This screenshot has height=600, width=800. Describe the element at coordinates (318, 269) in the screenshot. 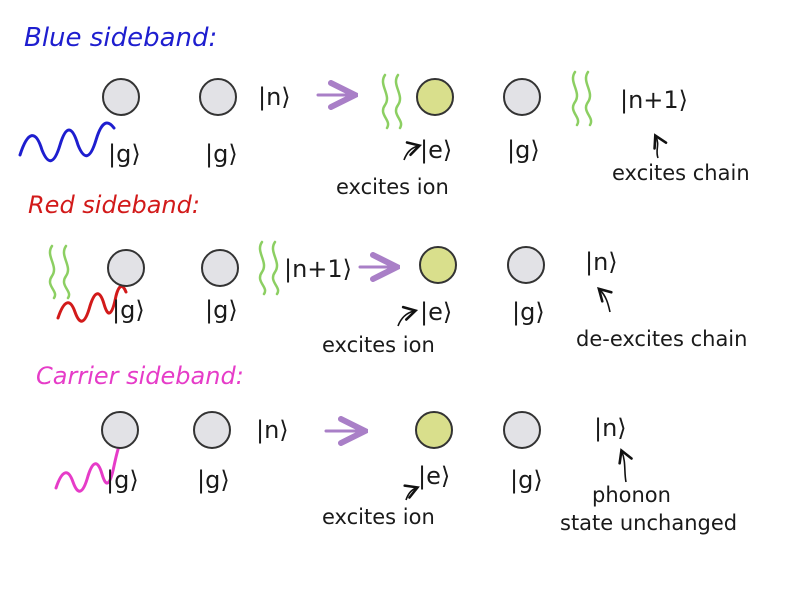

I see `red-before-phonon-state: |n+1⟩` at that location.